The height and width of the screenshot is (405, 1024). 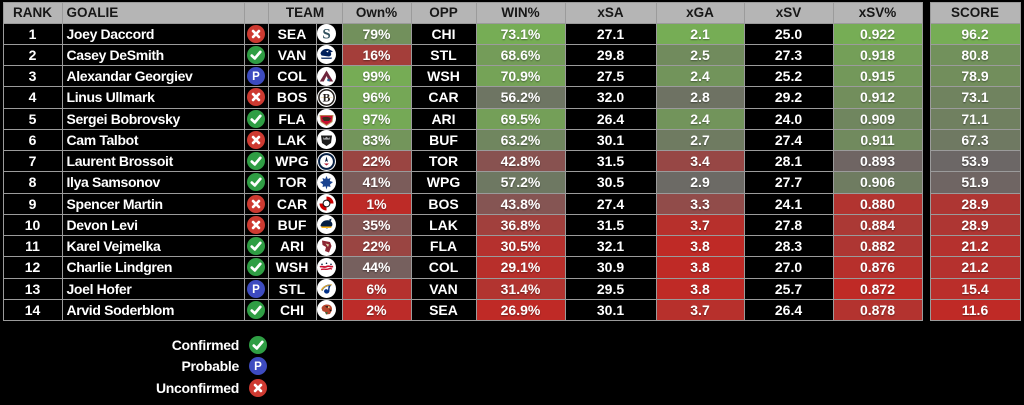 I want to click on svg-text: S, so click(x=326, y=35).